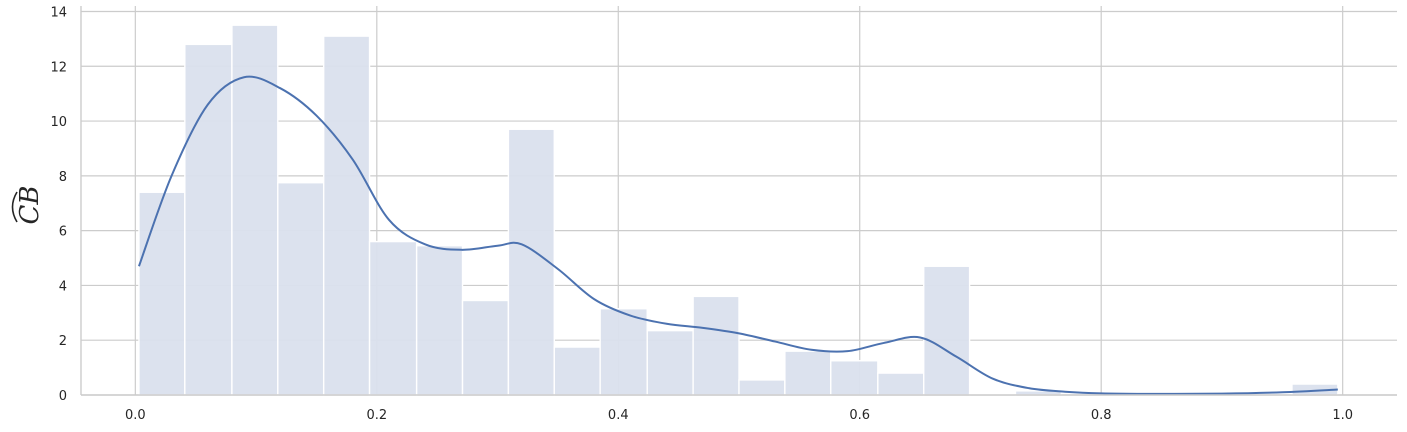  I want to click on x-tick-label: 0.8, so click(1101, 415).